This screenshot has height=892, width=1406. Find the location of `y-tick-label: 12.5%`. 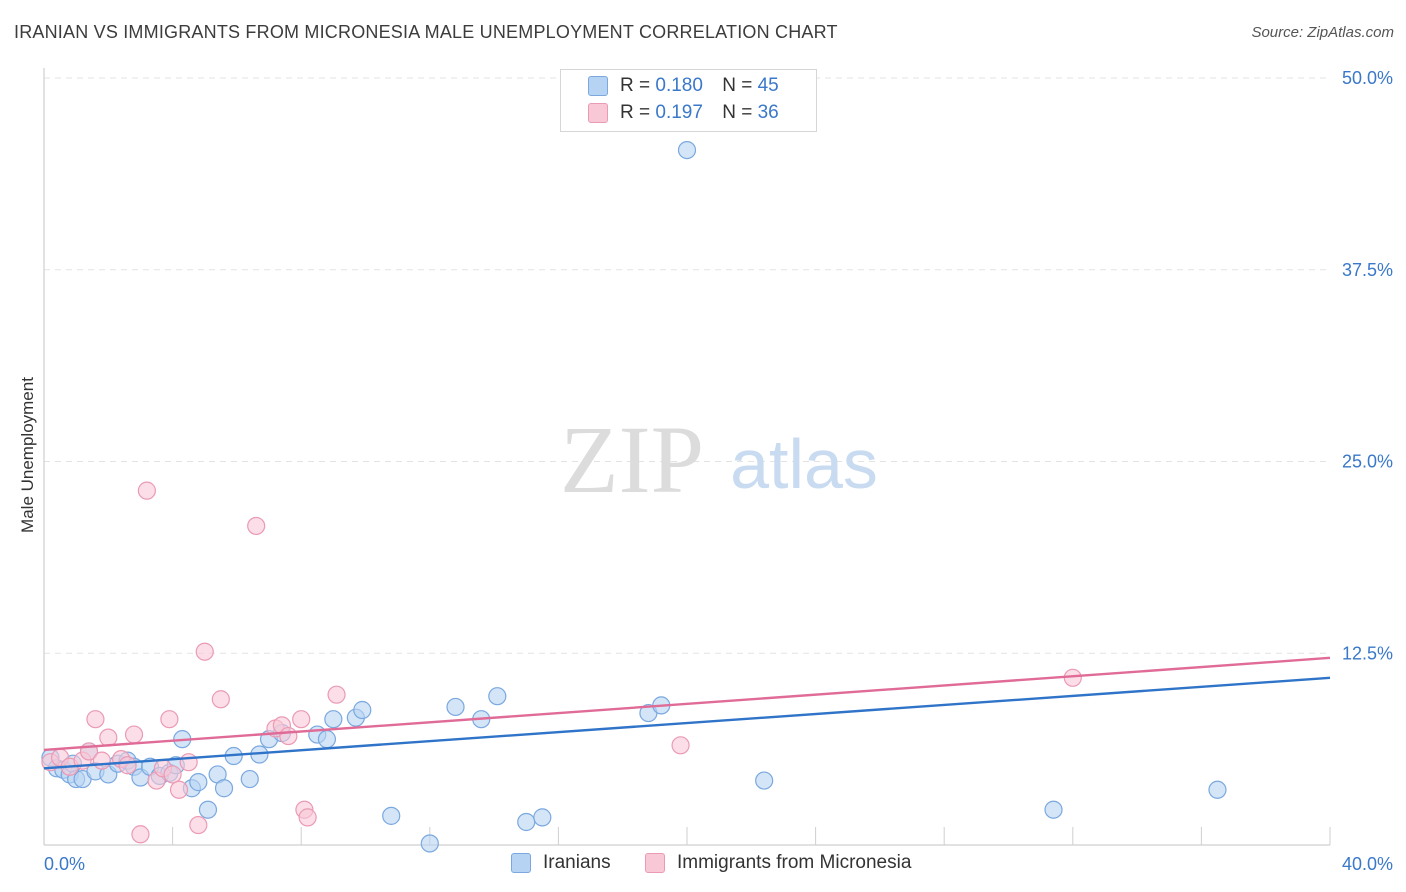

y-tick-label: 12.5% is located at coordinates (1367, 653).